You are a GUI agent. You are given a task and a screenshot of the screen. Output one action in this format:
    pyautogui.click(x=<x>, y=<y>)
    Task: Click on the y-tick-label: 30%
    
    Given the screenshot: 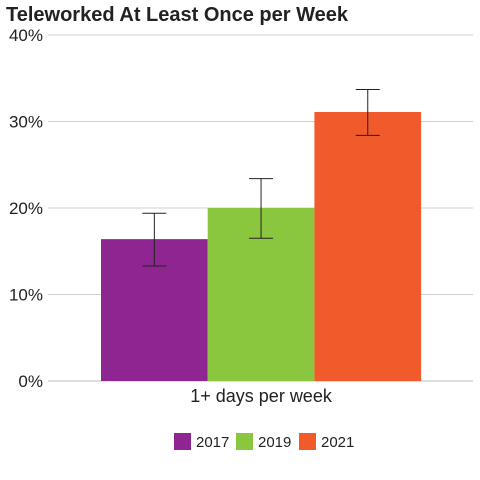 What is the action you would take?
    pyautogui.click(x=26, y=122)
    